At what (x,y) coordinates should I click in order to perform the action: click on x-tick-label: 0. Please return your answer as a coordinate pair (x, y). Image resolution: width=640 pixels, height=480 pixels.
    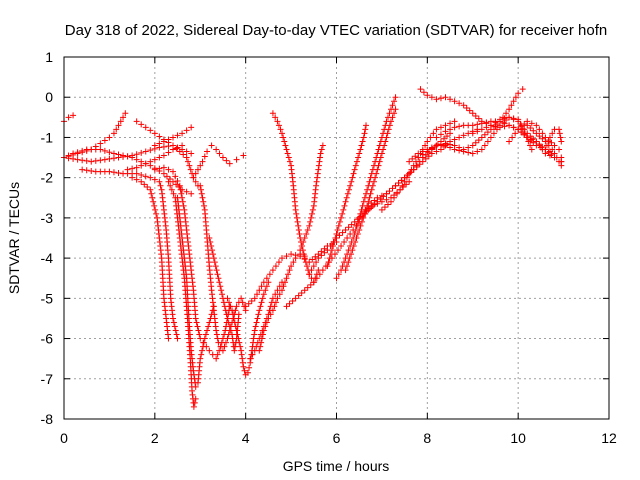
    Looking at the image, I should click on (64, 438).